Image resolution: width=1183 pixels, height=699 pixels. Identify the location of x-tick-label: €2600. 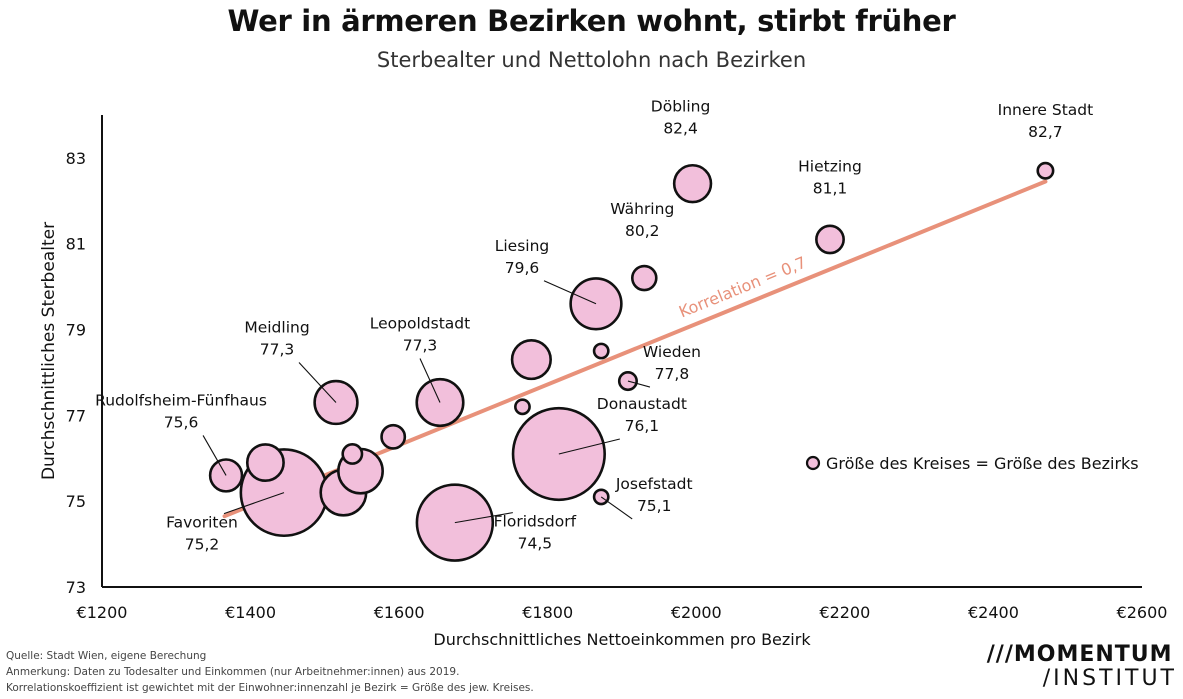
(1142, 612).